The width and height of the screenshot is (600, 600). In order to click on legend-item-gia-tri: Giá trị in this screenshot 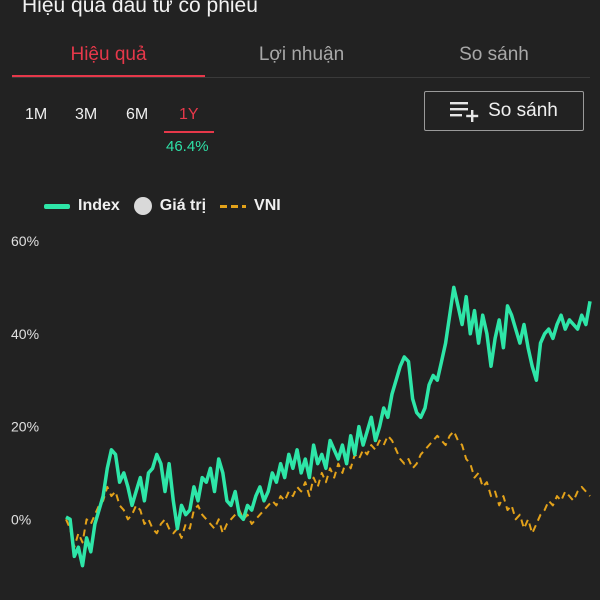, I will do `click(170, 206)`.